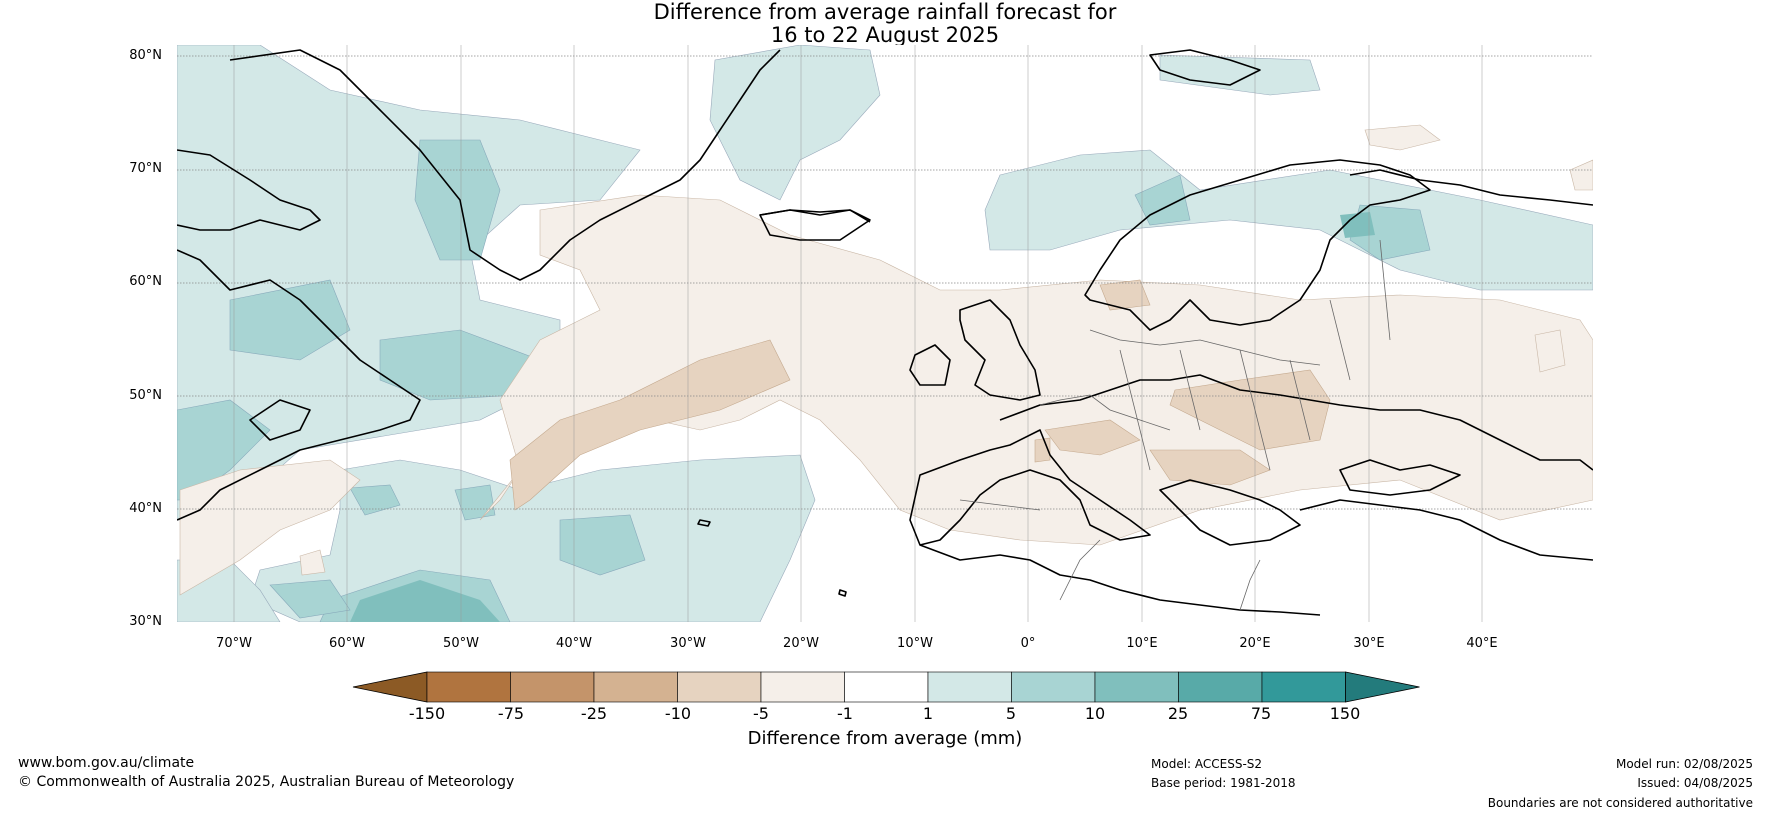 This screenshot has width=1770, height=816. I want to click on colorbar-title: Difference from average (mm), so click(885, 738).